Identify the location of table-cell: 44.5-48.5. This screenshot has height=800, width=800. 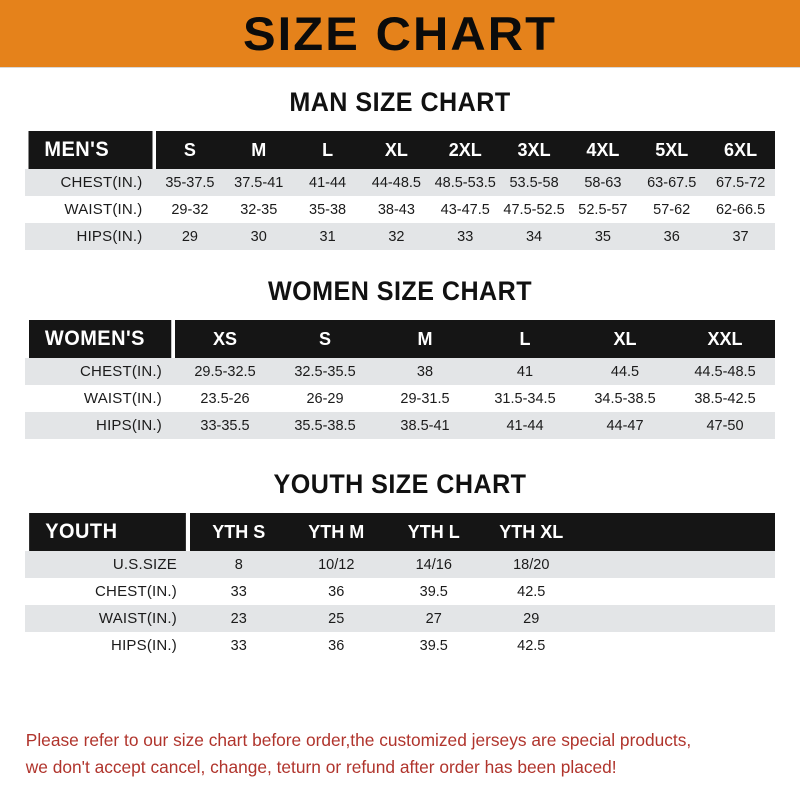
(725, 371).